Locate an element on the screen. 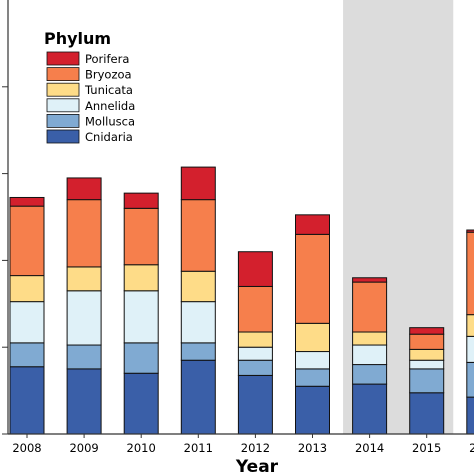  bar-2008-cnidaria is located at coordinates (27, 400).